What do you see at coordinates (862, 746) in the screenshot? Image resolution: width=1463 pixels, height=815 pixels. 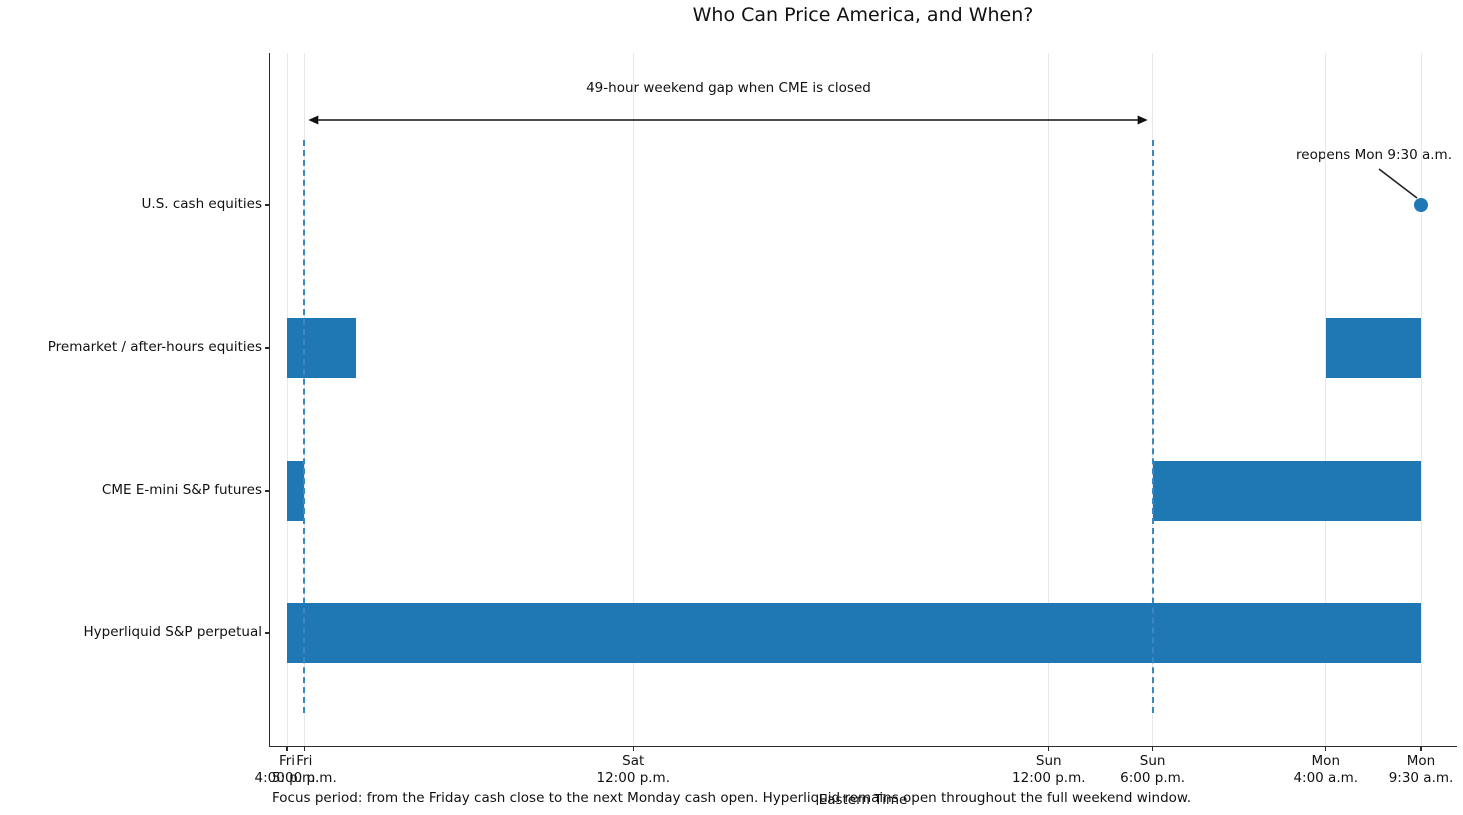 I see `x-axis-spine` at bounding box center [862, 746].